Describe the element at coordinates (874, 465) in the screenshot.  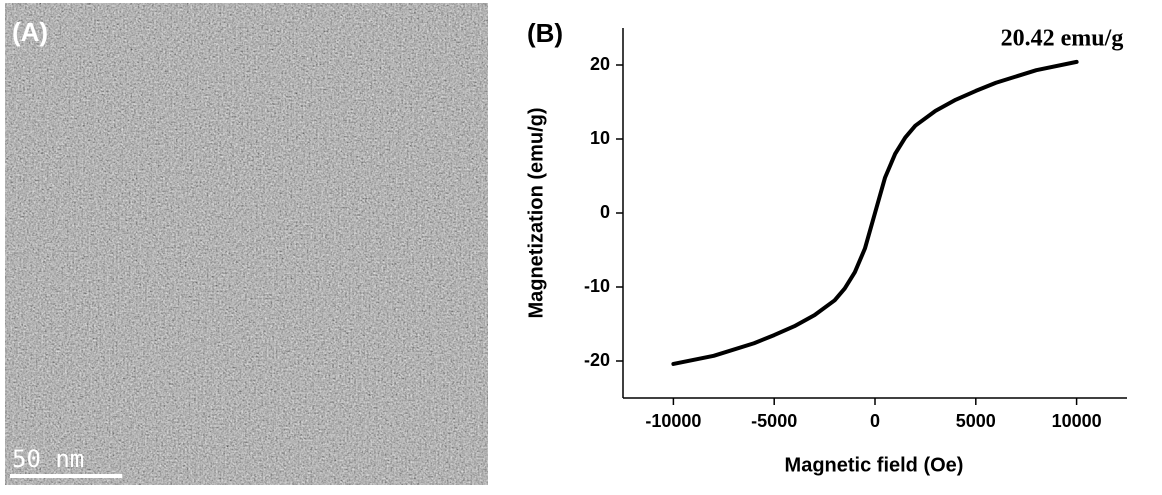
I see `x-axis-label: Magnetic field (Oe)` at that location.